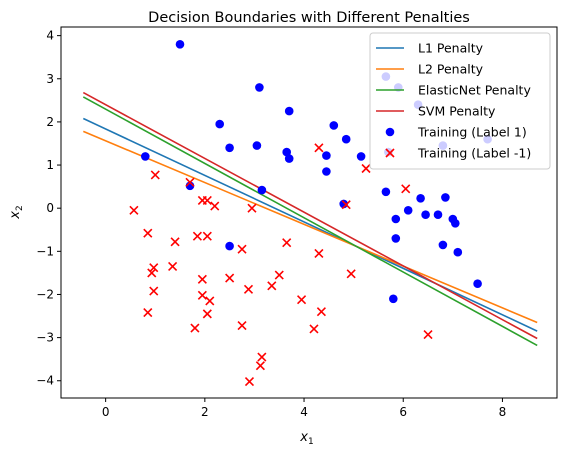 Image resolution: width=566 pixels, height=453 pixels. What do you see at coordinates (205, 412) in the screenshot?
I see `x-tick-label-1: 2` at bounding box center [205, 412].